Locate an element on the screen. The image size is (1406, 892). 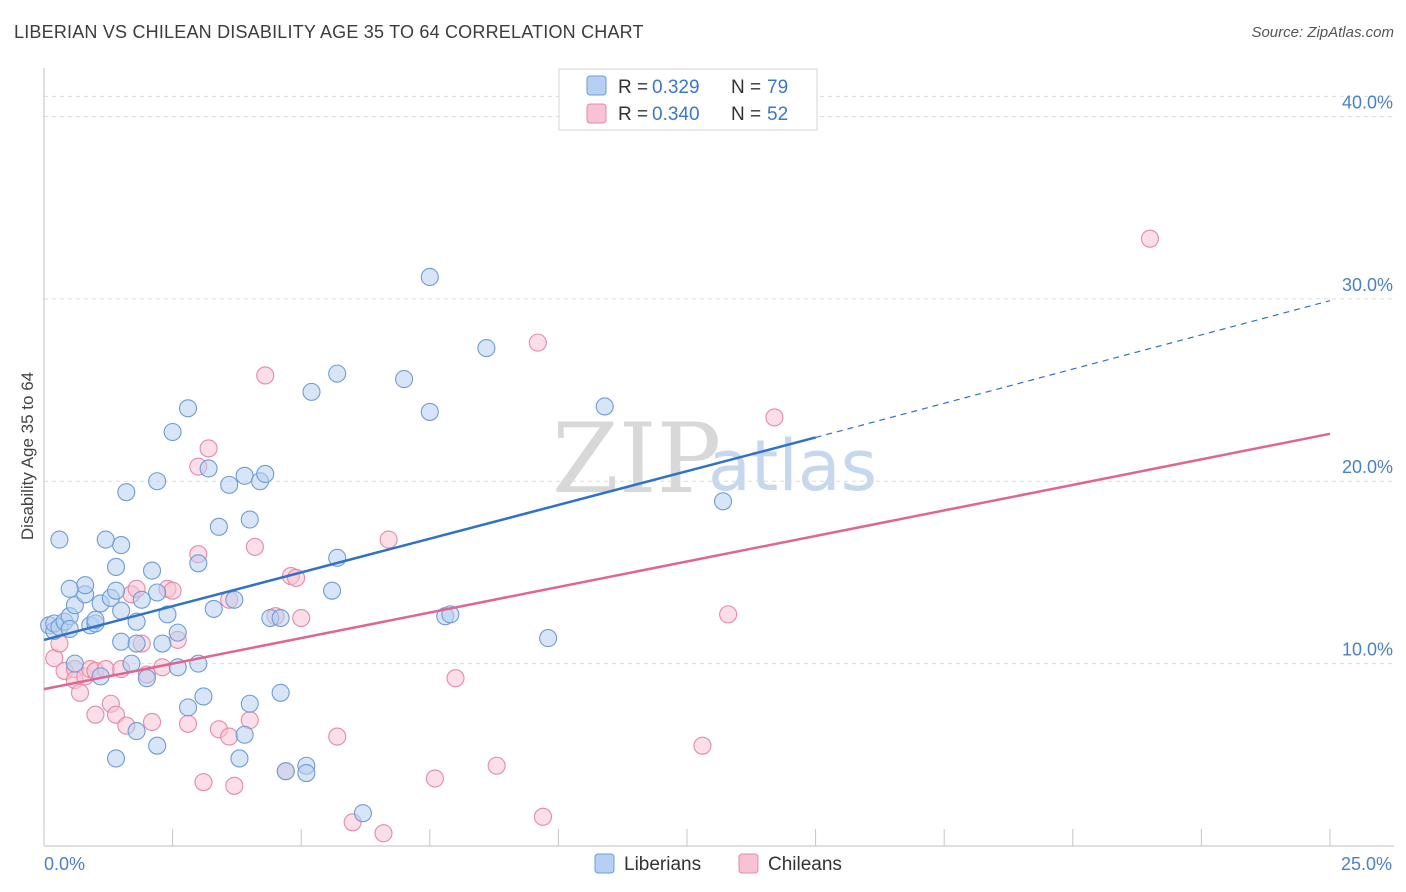
x-tick-label-max: 25.0% is located at coordinates (1366, 864).